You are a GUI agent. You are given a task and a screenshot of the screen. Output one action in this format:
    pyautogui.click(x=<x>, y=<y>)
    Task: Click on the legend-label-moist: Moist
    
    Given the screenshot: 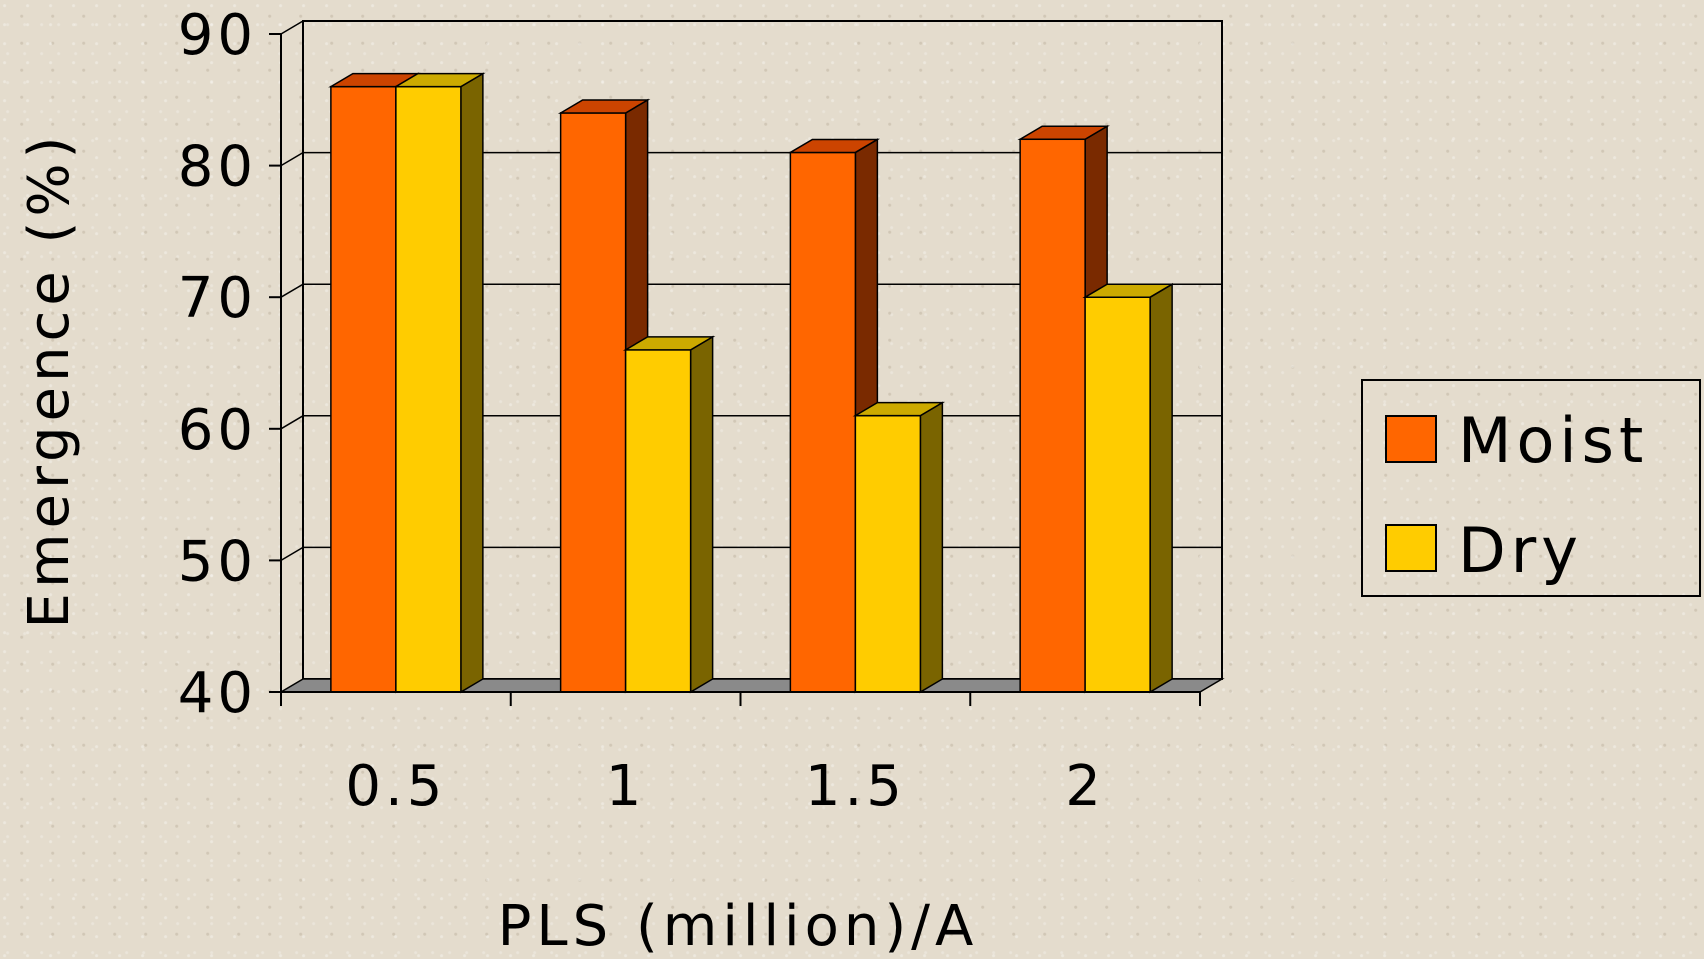 What is the action you would take?
    pyautogui.click(x=1553, y=440)
    